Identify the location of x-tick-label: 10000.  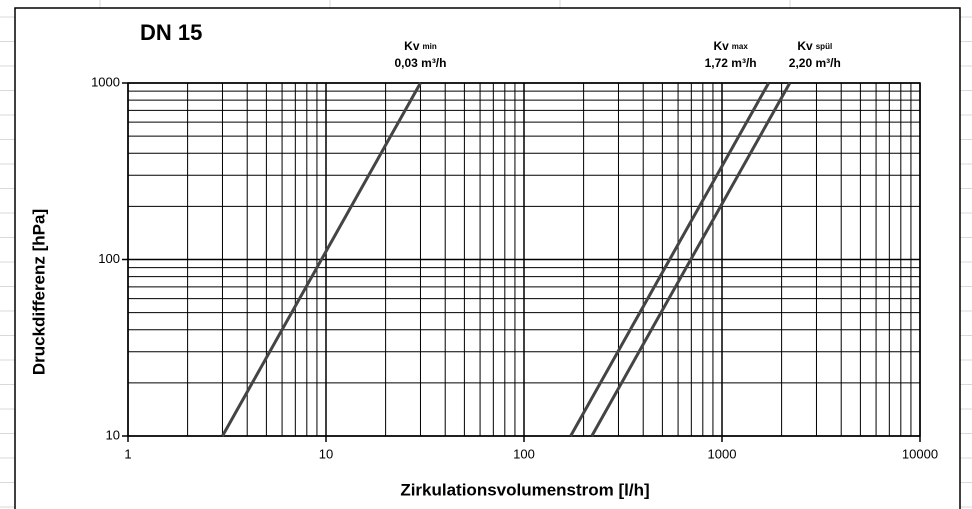
(920, 453).